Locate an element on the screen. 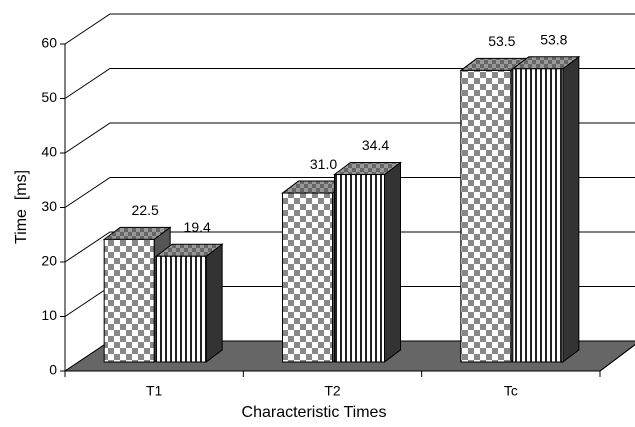 Image resolution: width=635 pixels, height=427 pixels. y-tick-label: 50 is located at coordinates (49, 97).